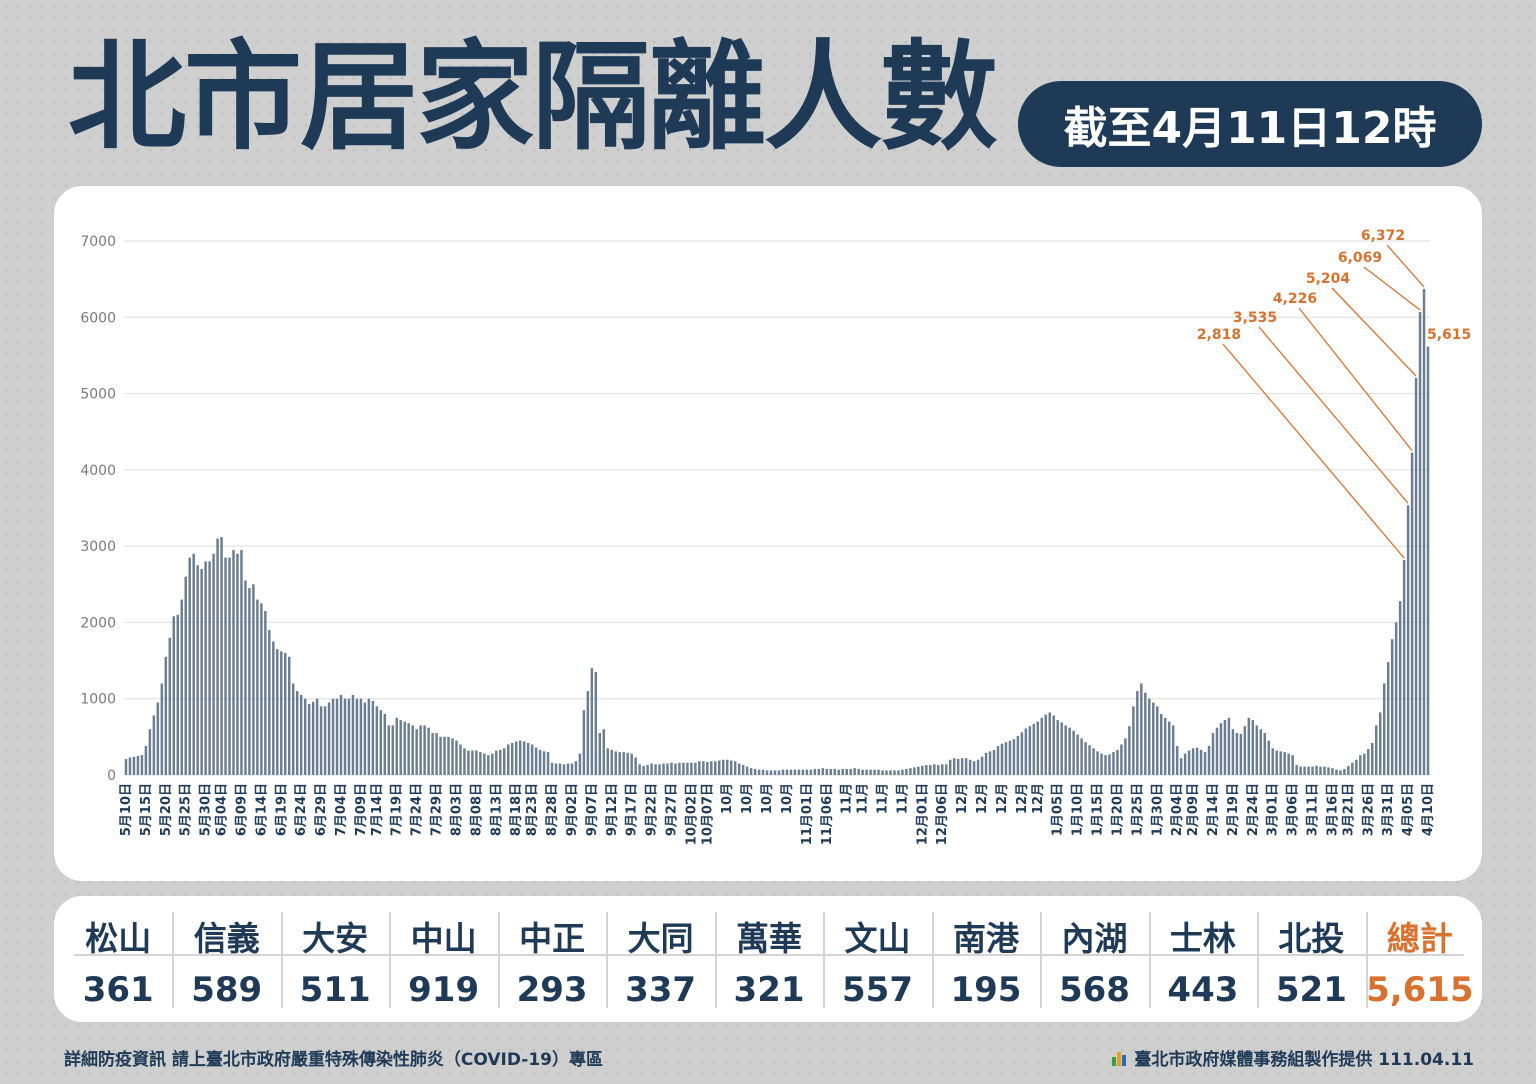  I want to click on x-tick-label: 3月26日, so click(1368, 809).